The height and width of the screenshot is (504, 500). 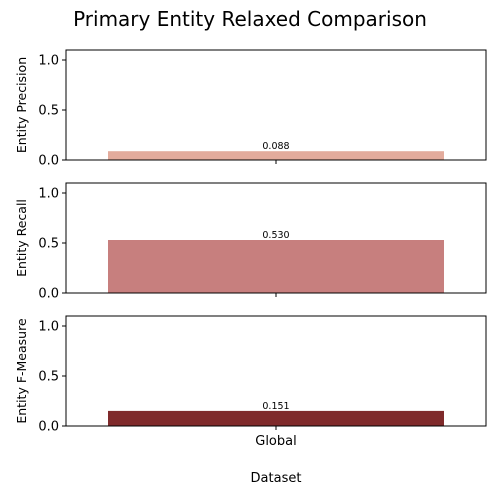 I want to click on y-tick-label-3-3: 1.0, so click(x=48, y=327).